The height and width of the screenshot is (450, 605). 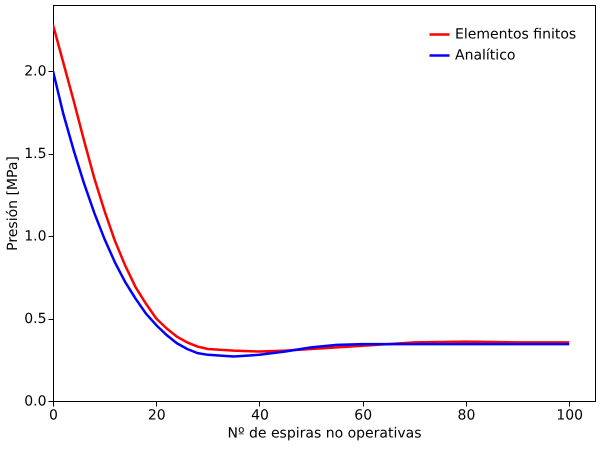 I want to click on y-tick-label: 2.0, so click(x=35, y=72).